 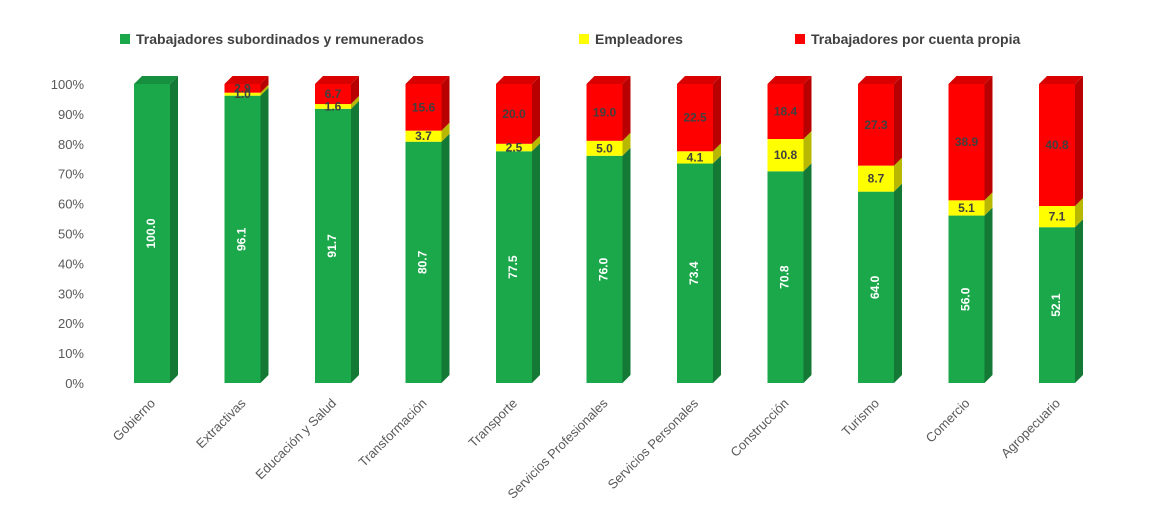 I want to click on data-label: 2.9, so click(x=242, y=88).